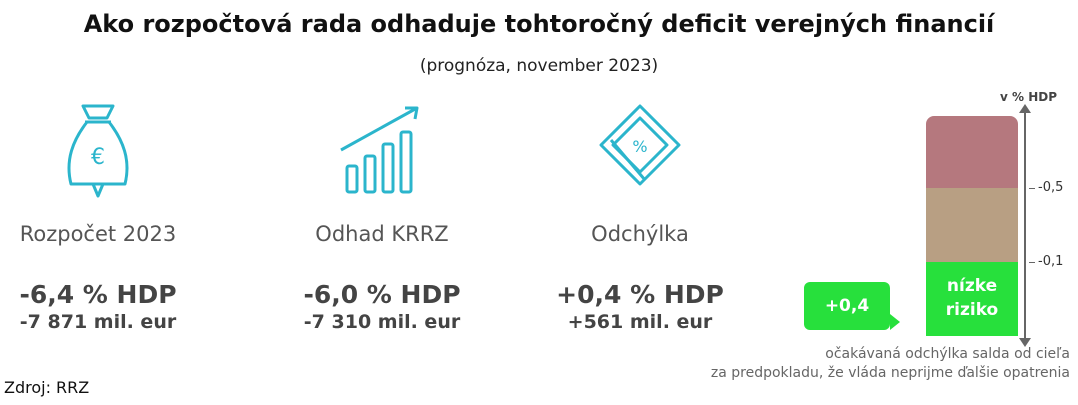  I want to click on column-eur: -7 310 mil. eur, so click(382, 322).